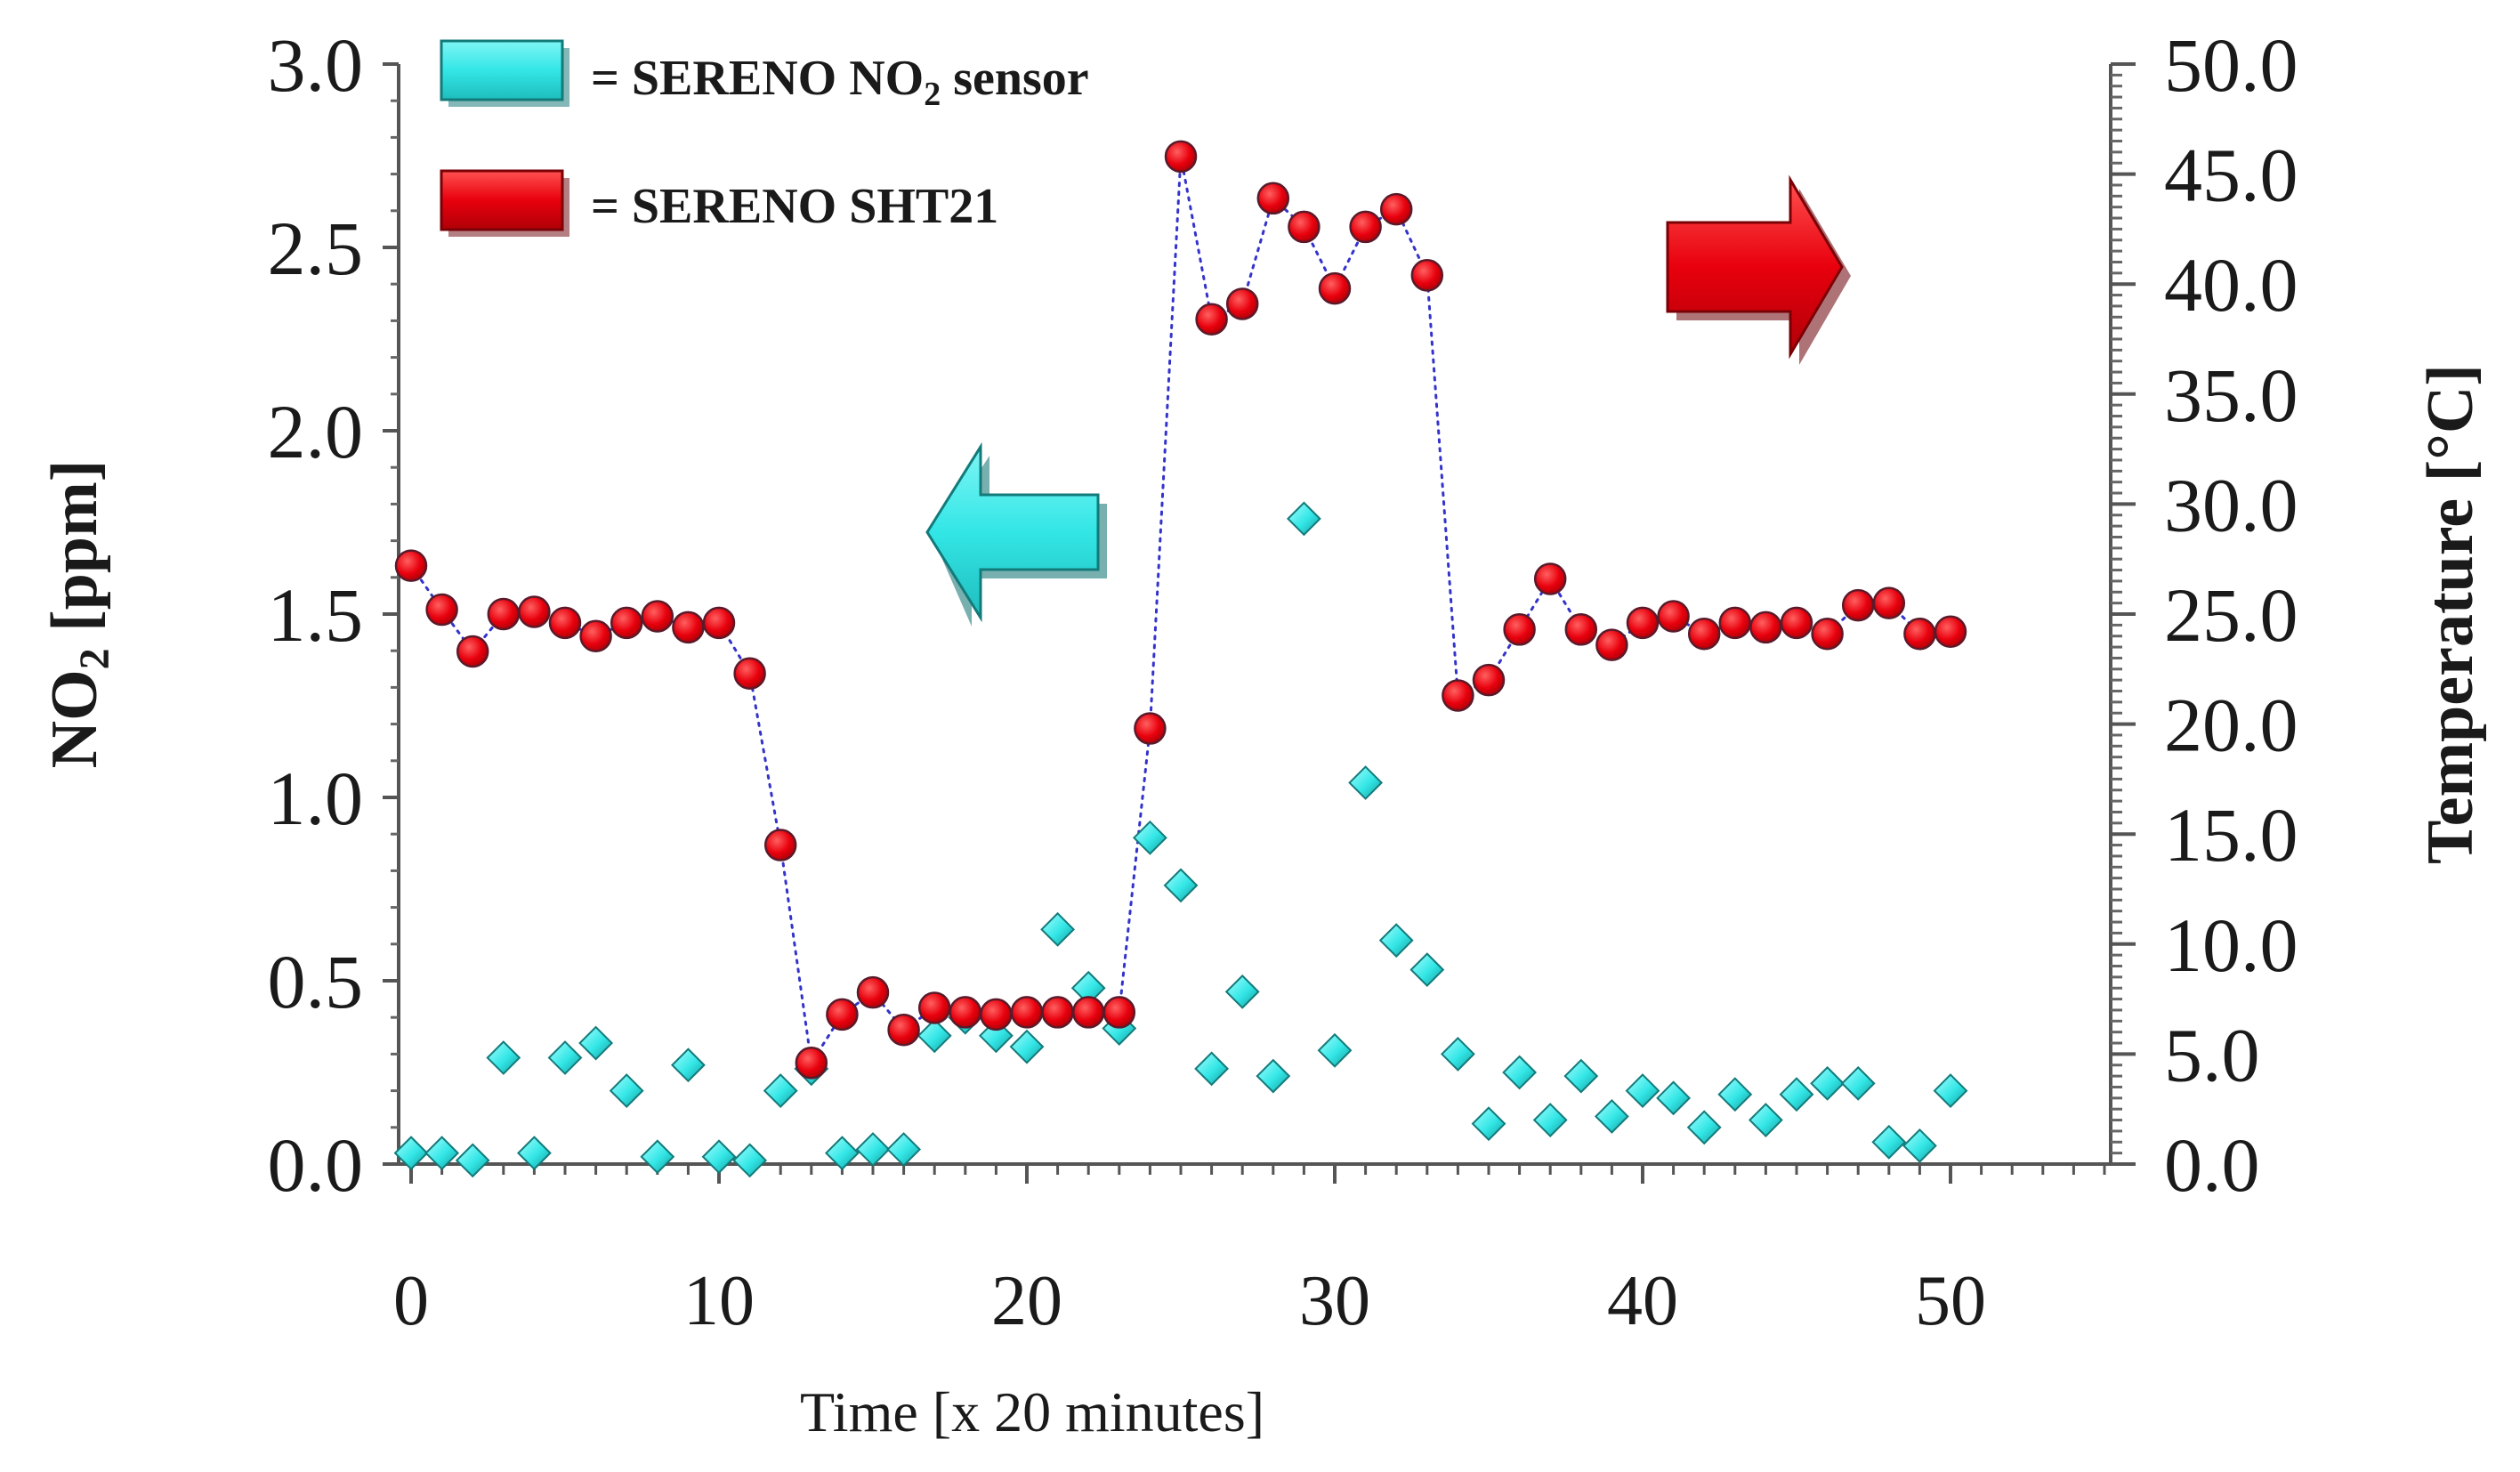 Image resolution: width=2520 pixels, height=1472 pixels. I want to click on y-left-tick-label: 1.0, so click(316, 799).